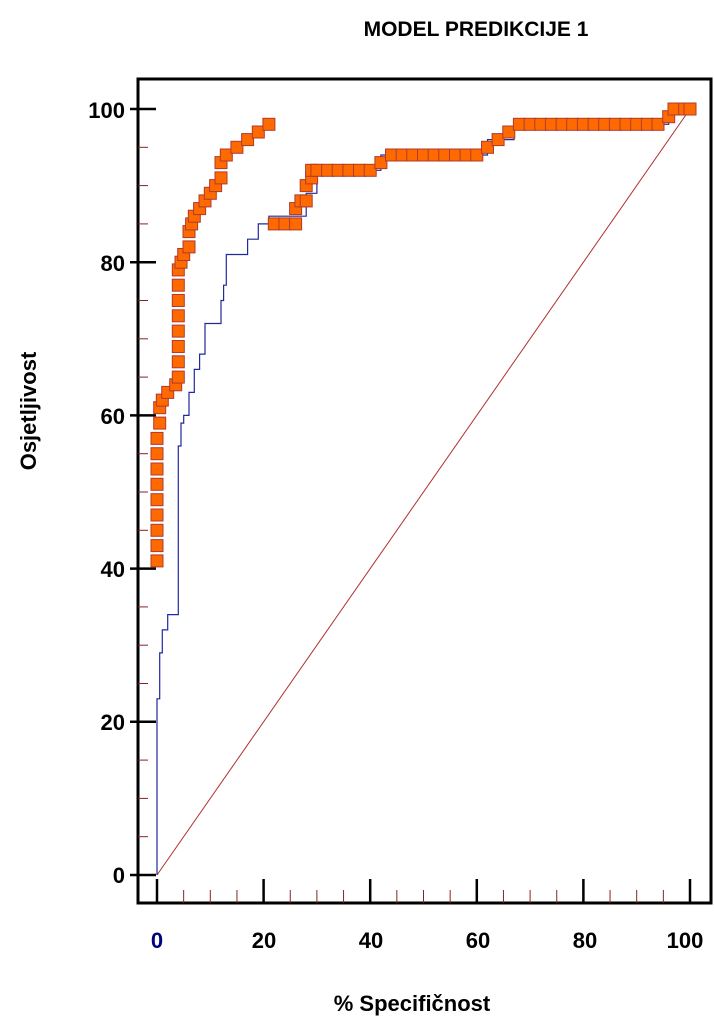  I want to click on y-axis-title-group: Osjetljivost, so click(28, 410).